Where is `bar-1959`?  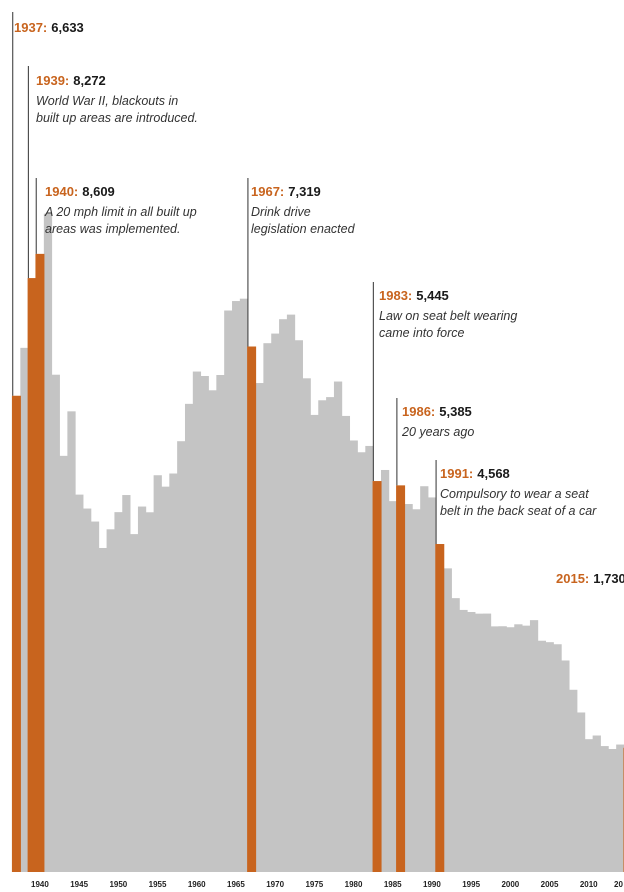
bar-1959 is located at coordinates (189, 637).